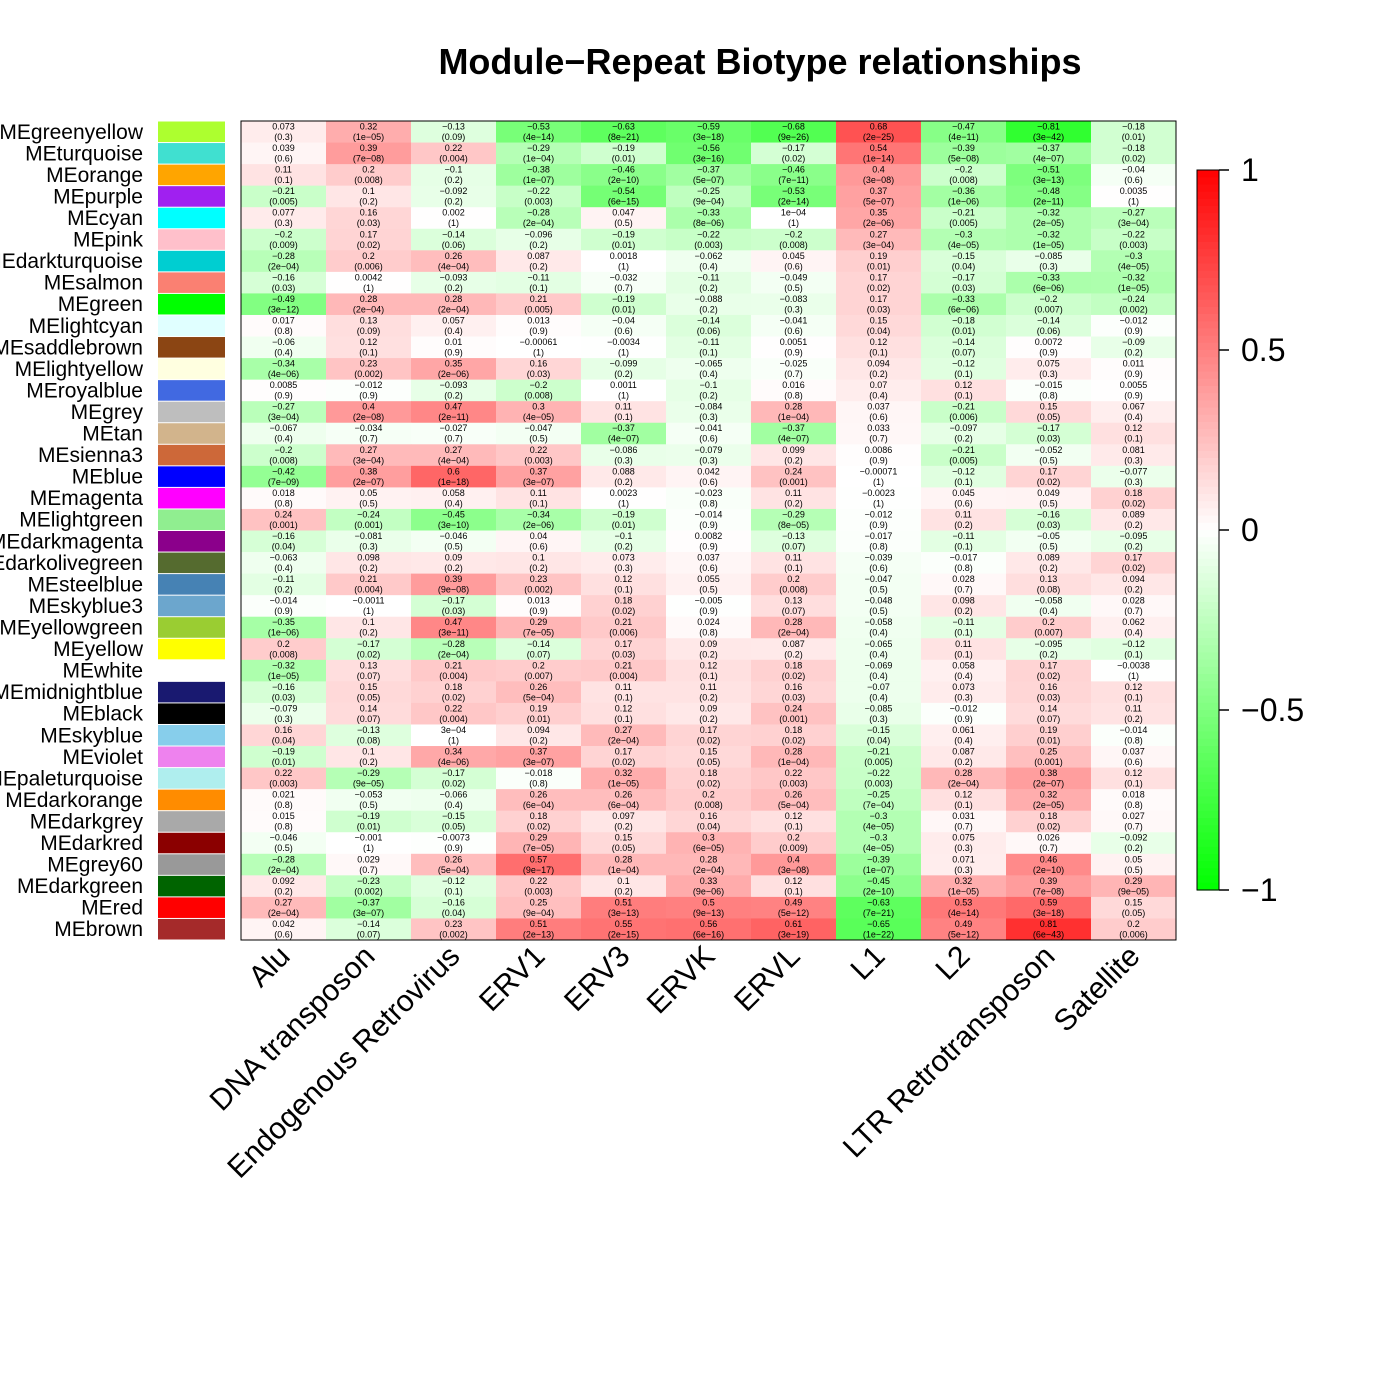 This screenshot has width=1400, height=1400. What do you see at coordinates (454, 364) in the screenshot?
I see `cell-correlation: 0.35` at bounding box center [454, 364].